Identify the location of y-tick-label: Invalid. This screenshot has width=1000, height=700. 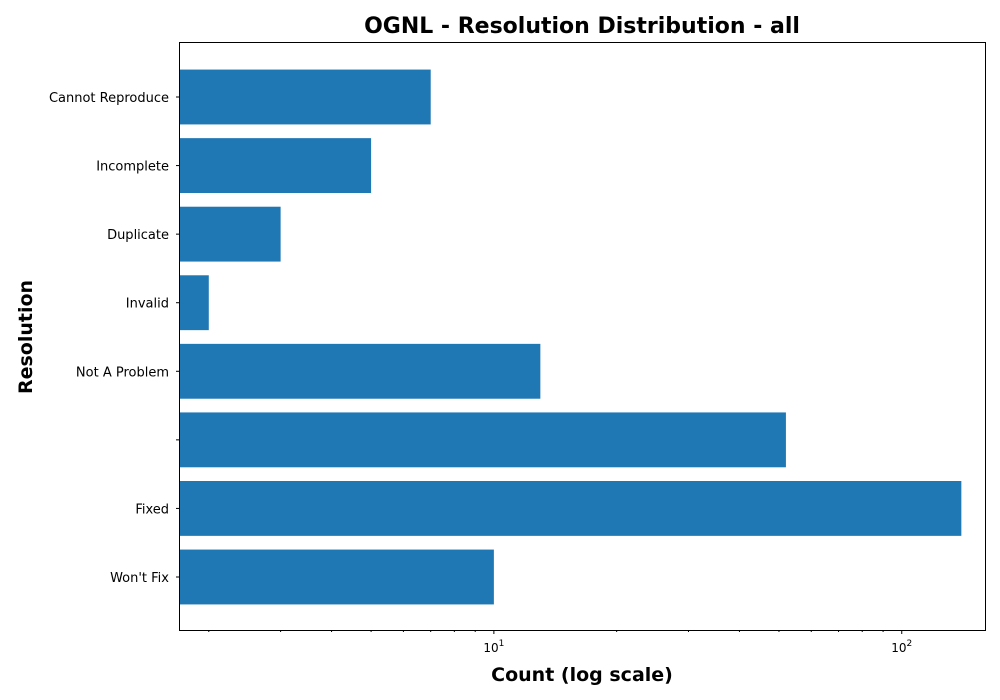
(147, 304).